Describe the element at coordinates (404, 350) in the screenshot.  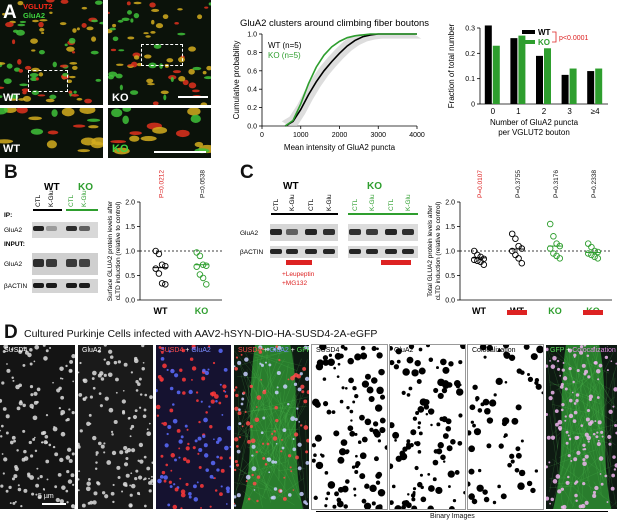
I see `tile-binary-glua2-label: GluA2` at that location.